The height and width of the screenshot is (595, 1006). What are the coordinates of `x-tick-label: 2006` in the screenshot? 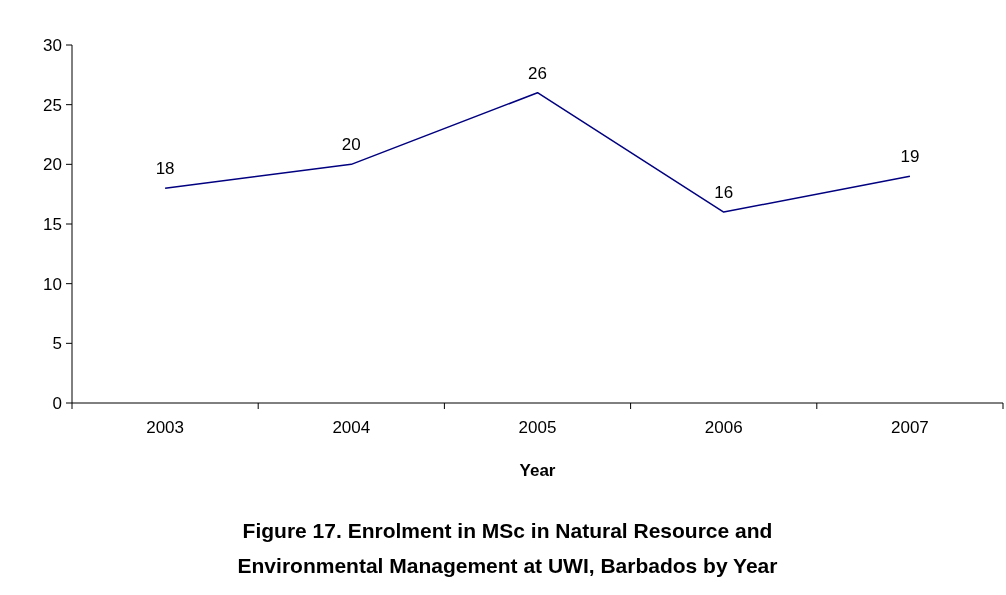 It's located at (723, 427).